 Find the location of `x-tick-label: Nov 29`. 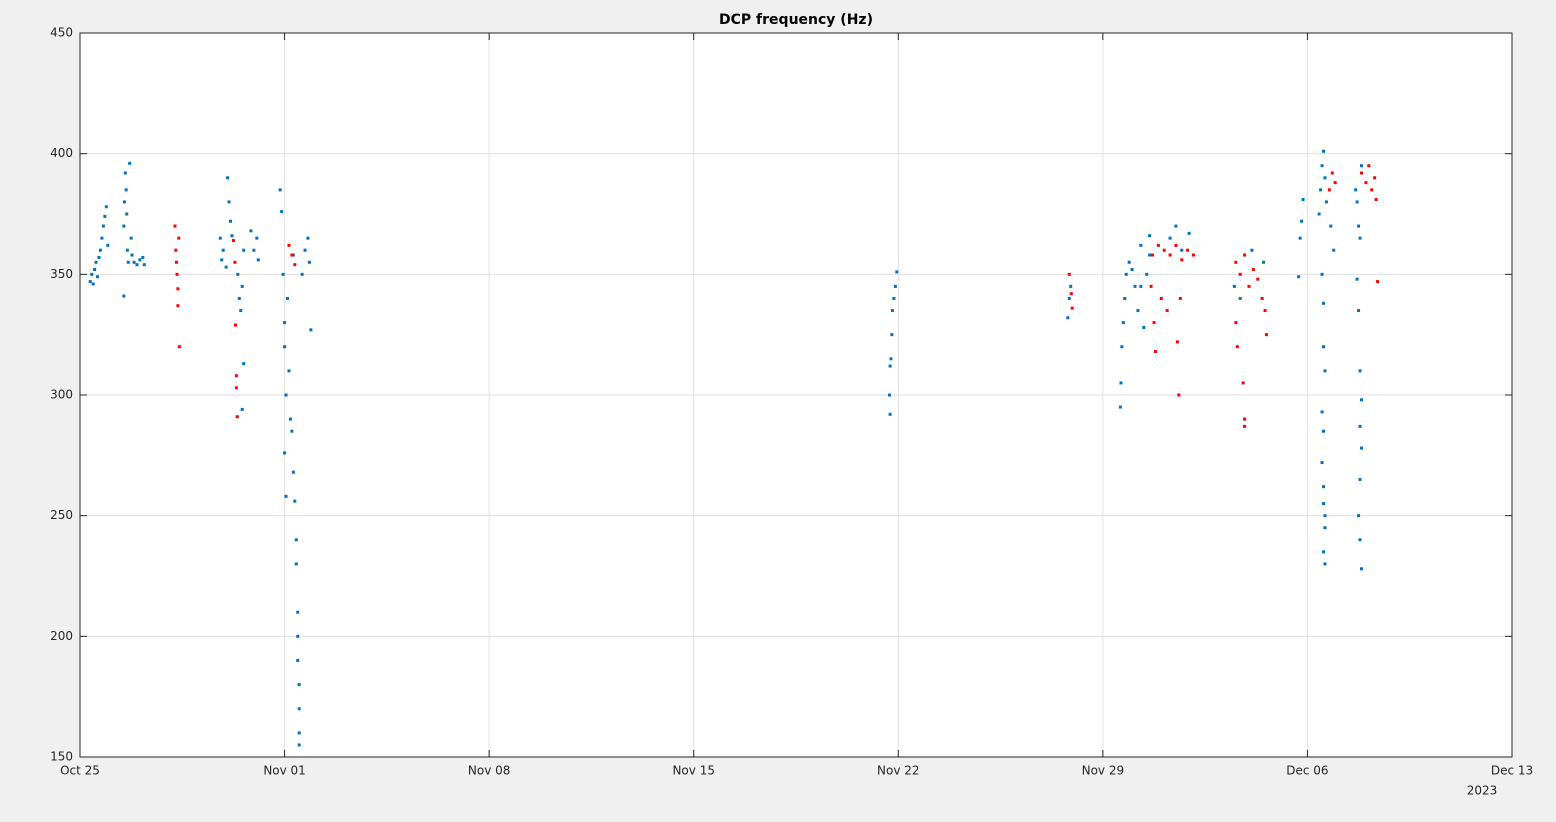

x-tick-label: Nov 29 is located at coordinates (1103, 771).